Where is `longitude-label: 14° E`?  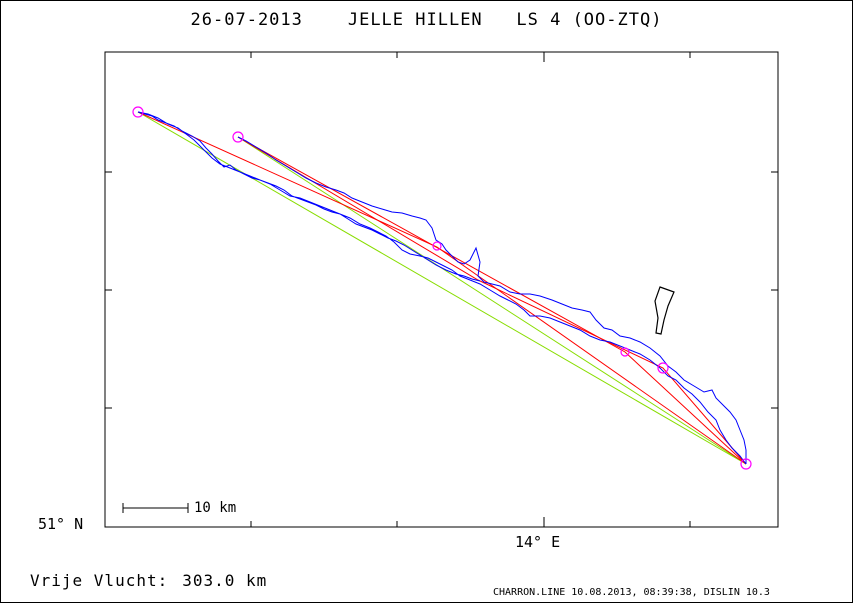 longitude-label: 14° E is located at coordinates (538, 542).